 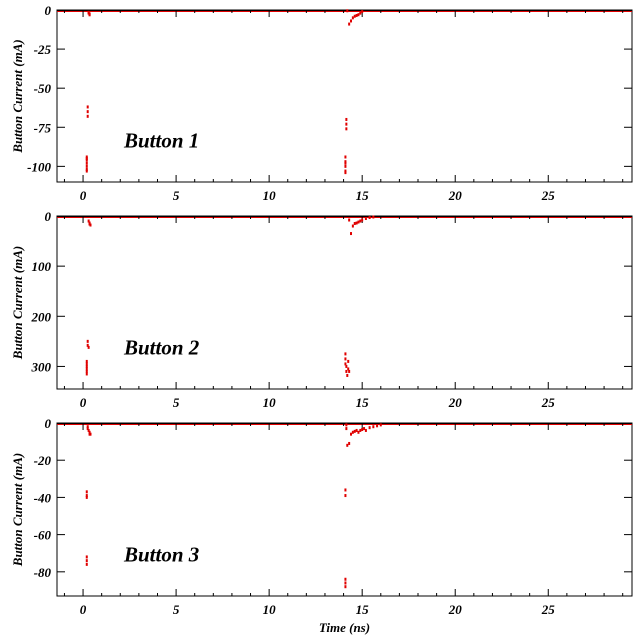 I want to click on panel-annotation: Button 1, so click(x=161, y=141).